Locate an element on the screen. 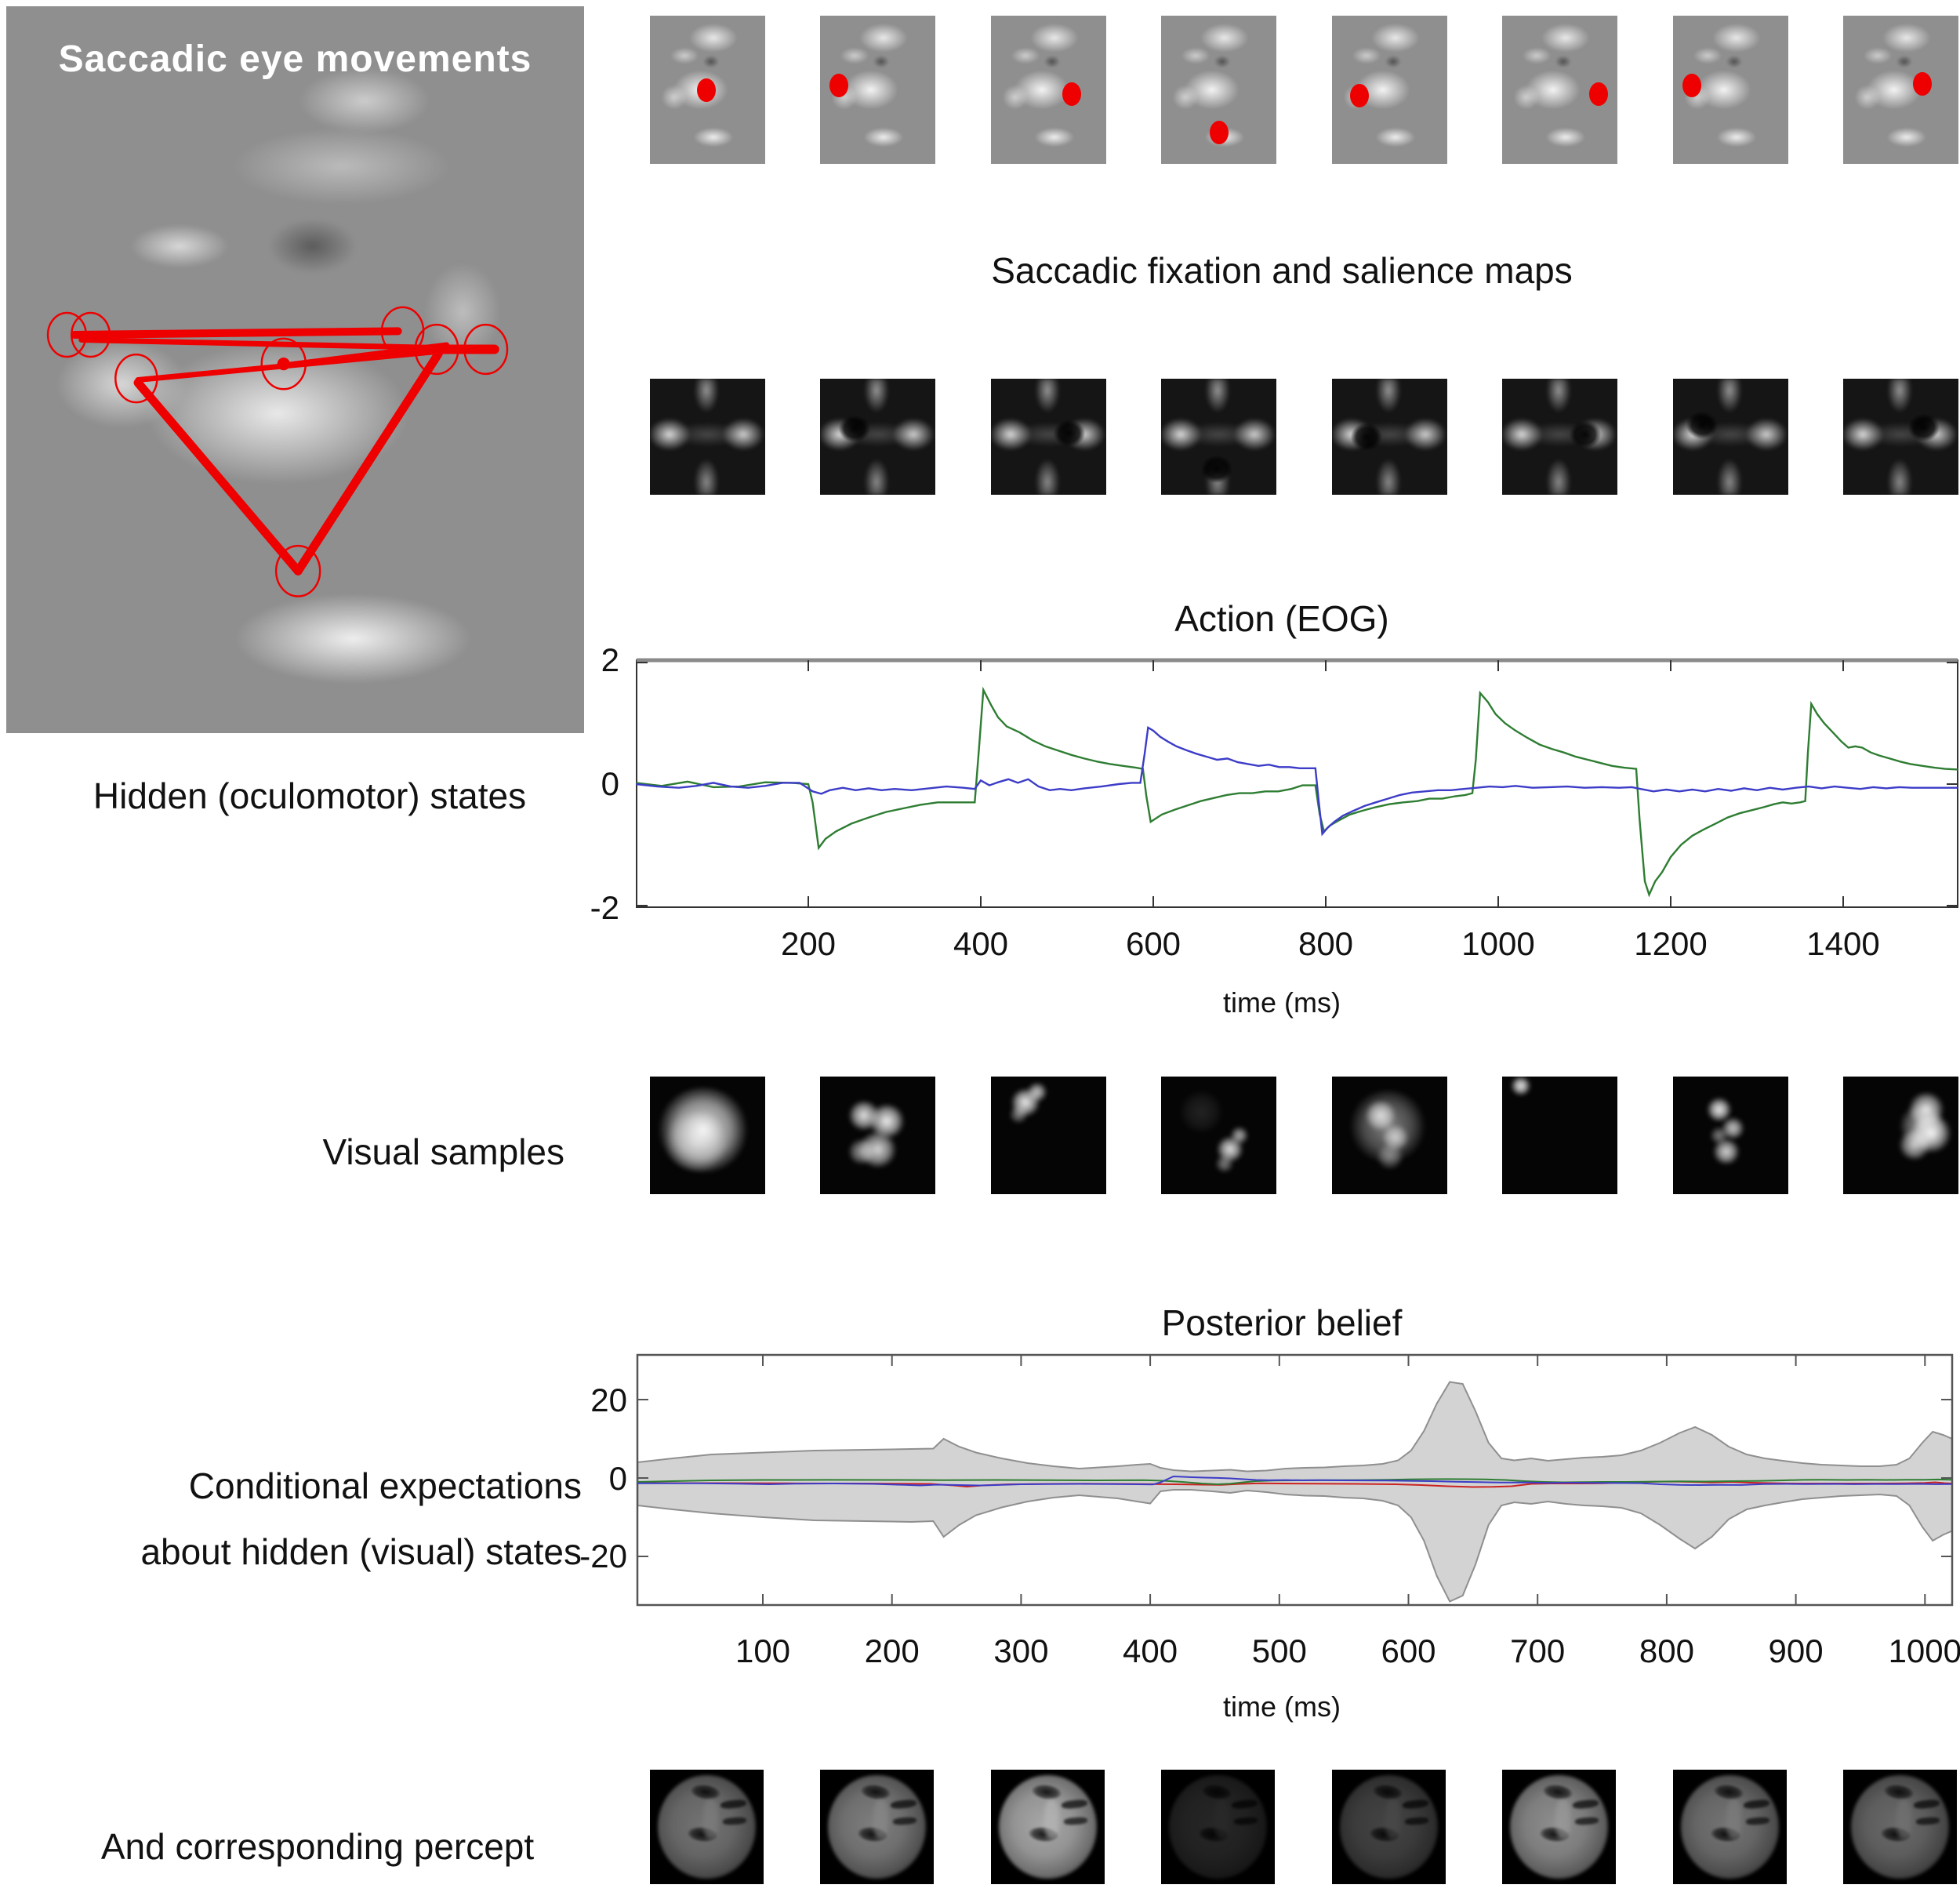  post-ytick-0: 0 is located at coordinates (617, 1478).